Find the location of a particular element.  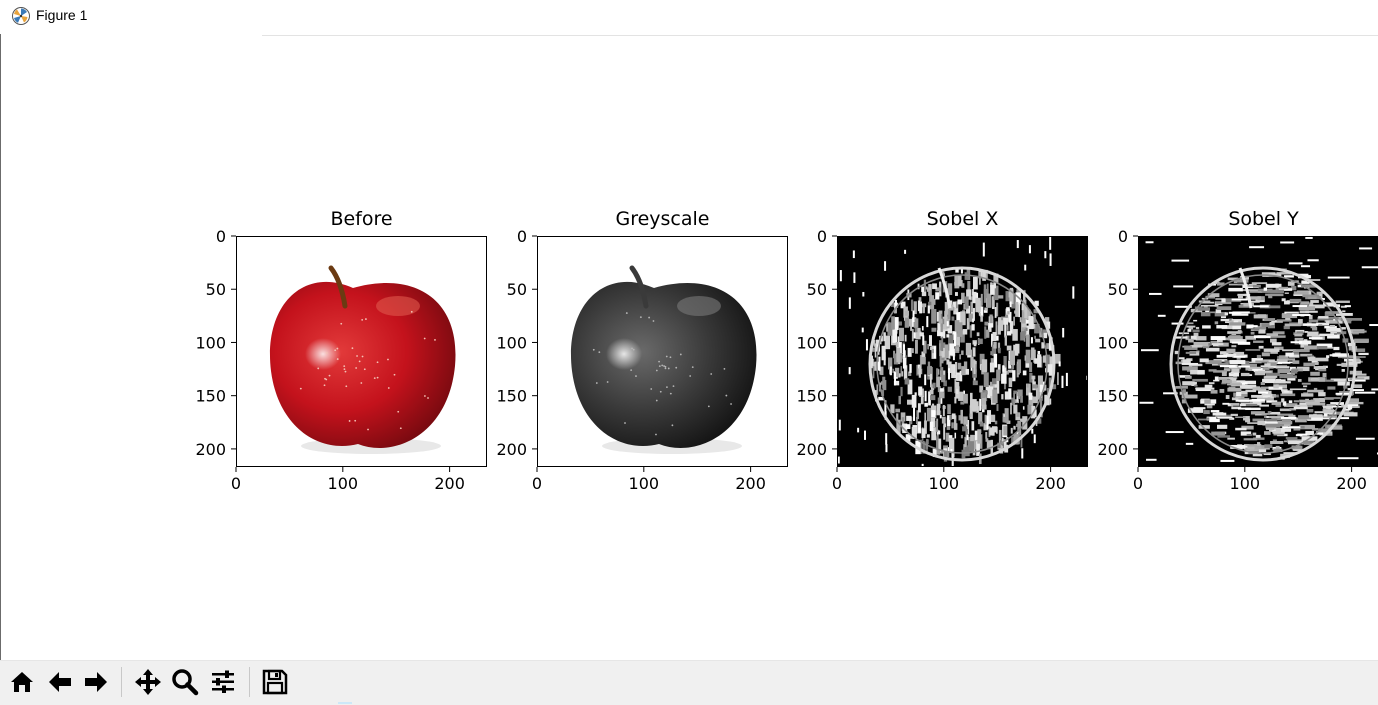

magnifier-icon is located at coordinates (185, 682).